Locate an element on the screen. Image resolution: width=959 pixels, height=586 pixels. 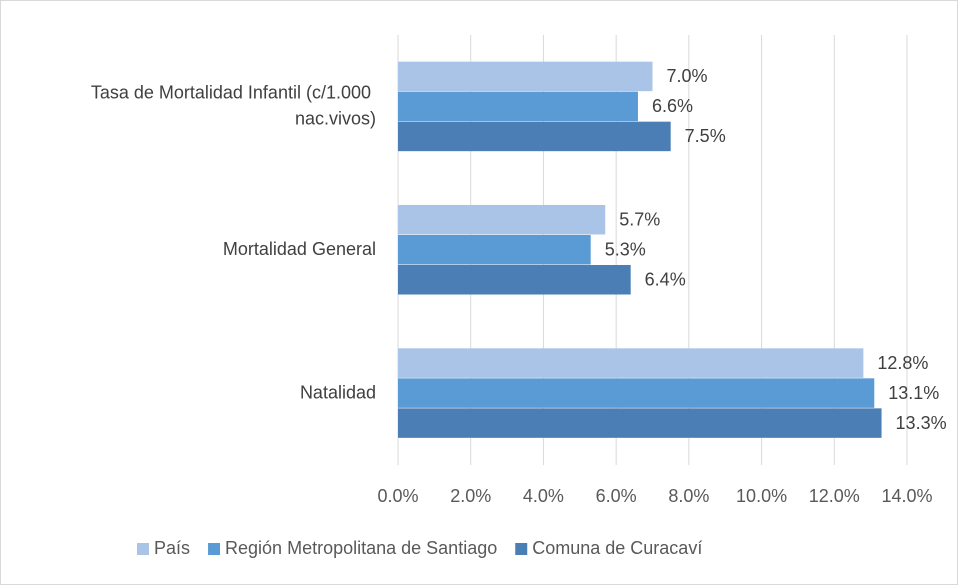
x-tick-label: 10.0% is located at coordinates (761, 496).